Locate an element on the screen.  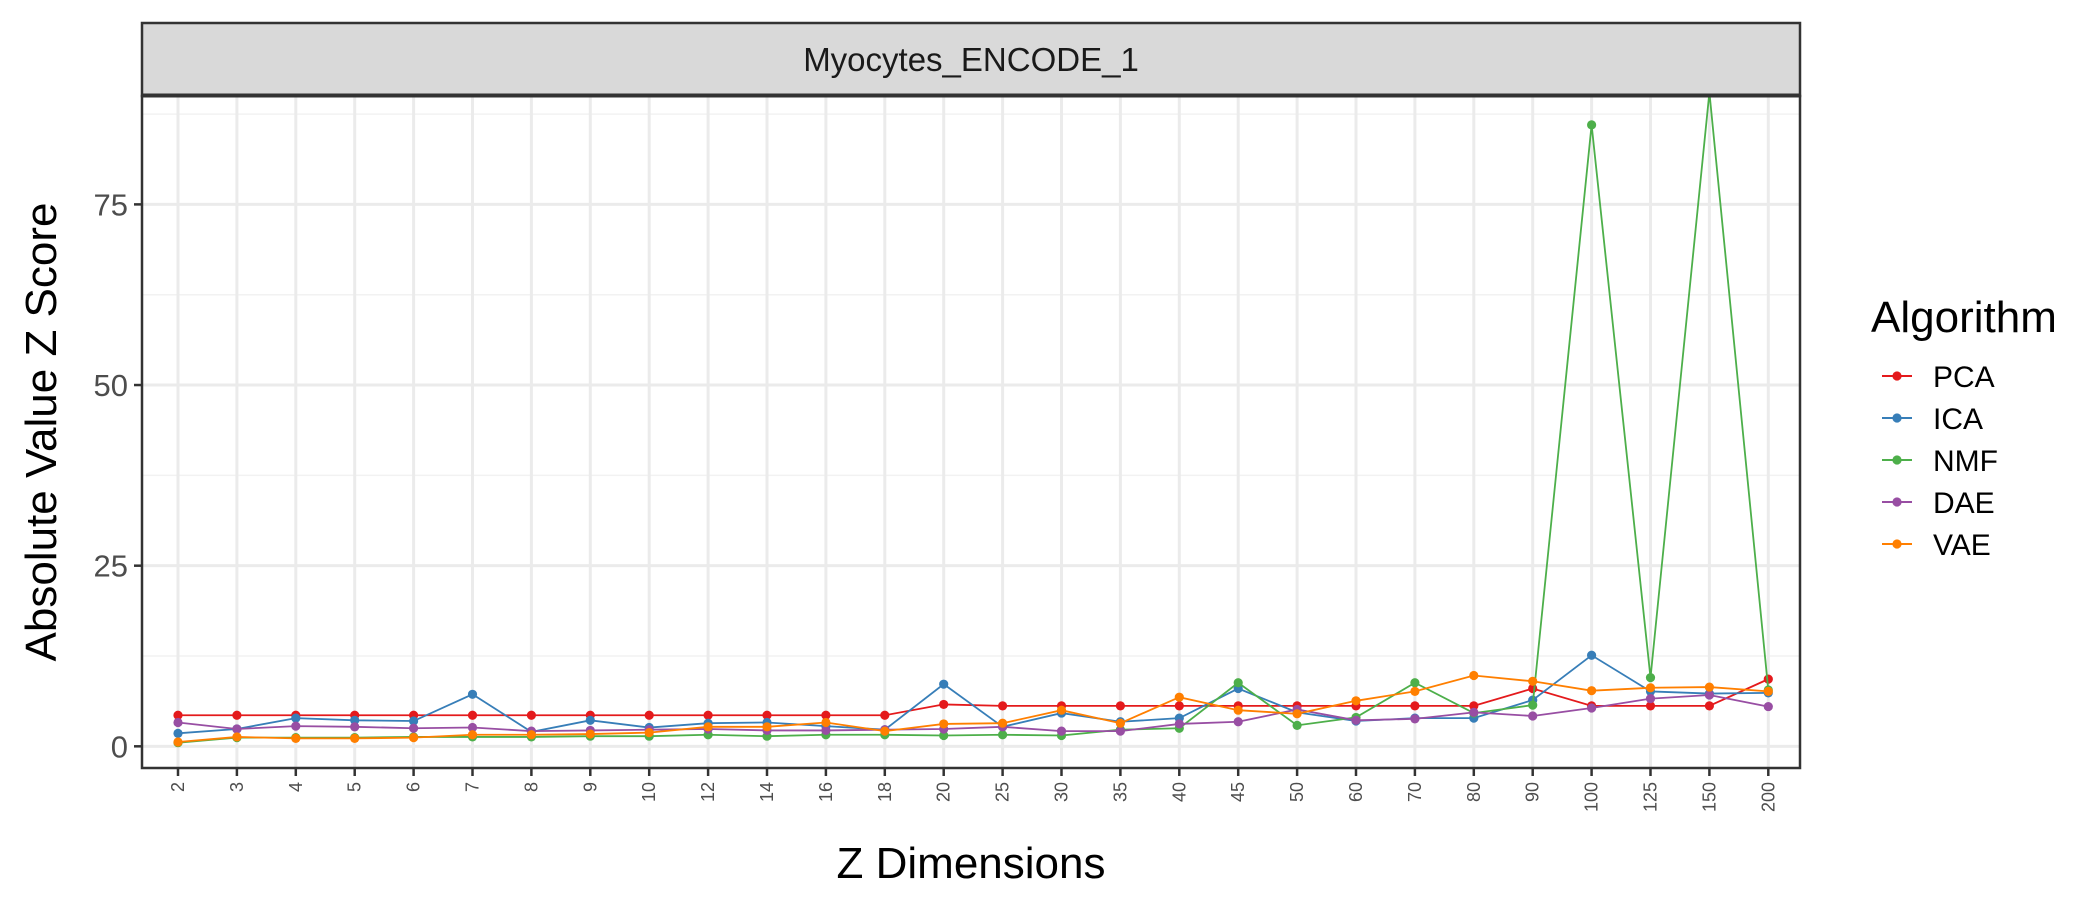
y-tick-label: 0 is located at coordinates (119, 746).